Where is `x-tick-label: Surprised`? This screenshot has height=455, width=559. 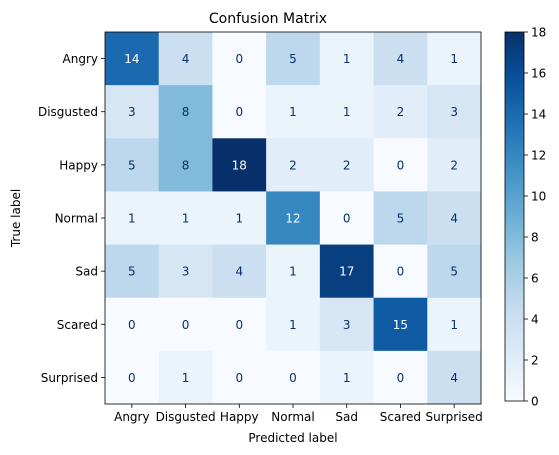 x-tick-label: Surprised is located at coordinates (453, 417).